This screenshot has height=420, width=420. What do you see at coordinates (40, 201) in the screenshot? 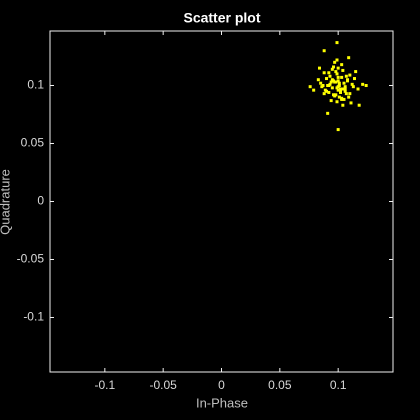
I see `y-tick-label: 0` at bounding box center [40, 201].